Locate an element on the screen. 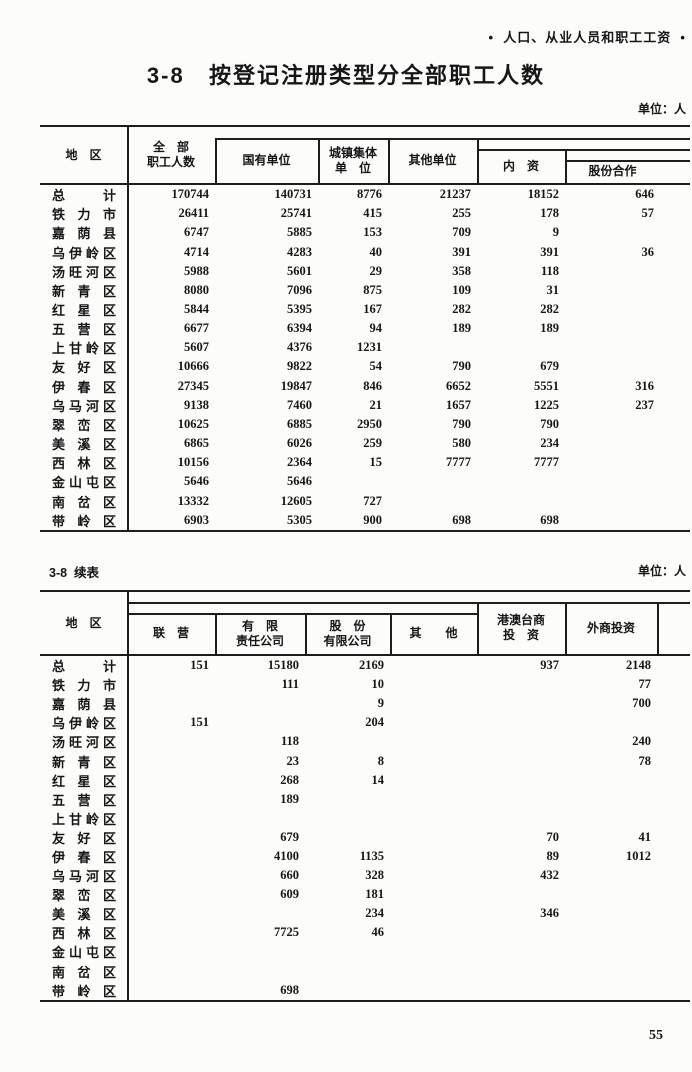  region-cell: 乌伊岭区 is located at coordinates (83, 722).